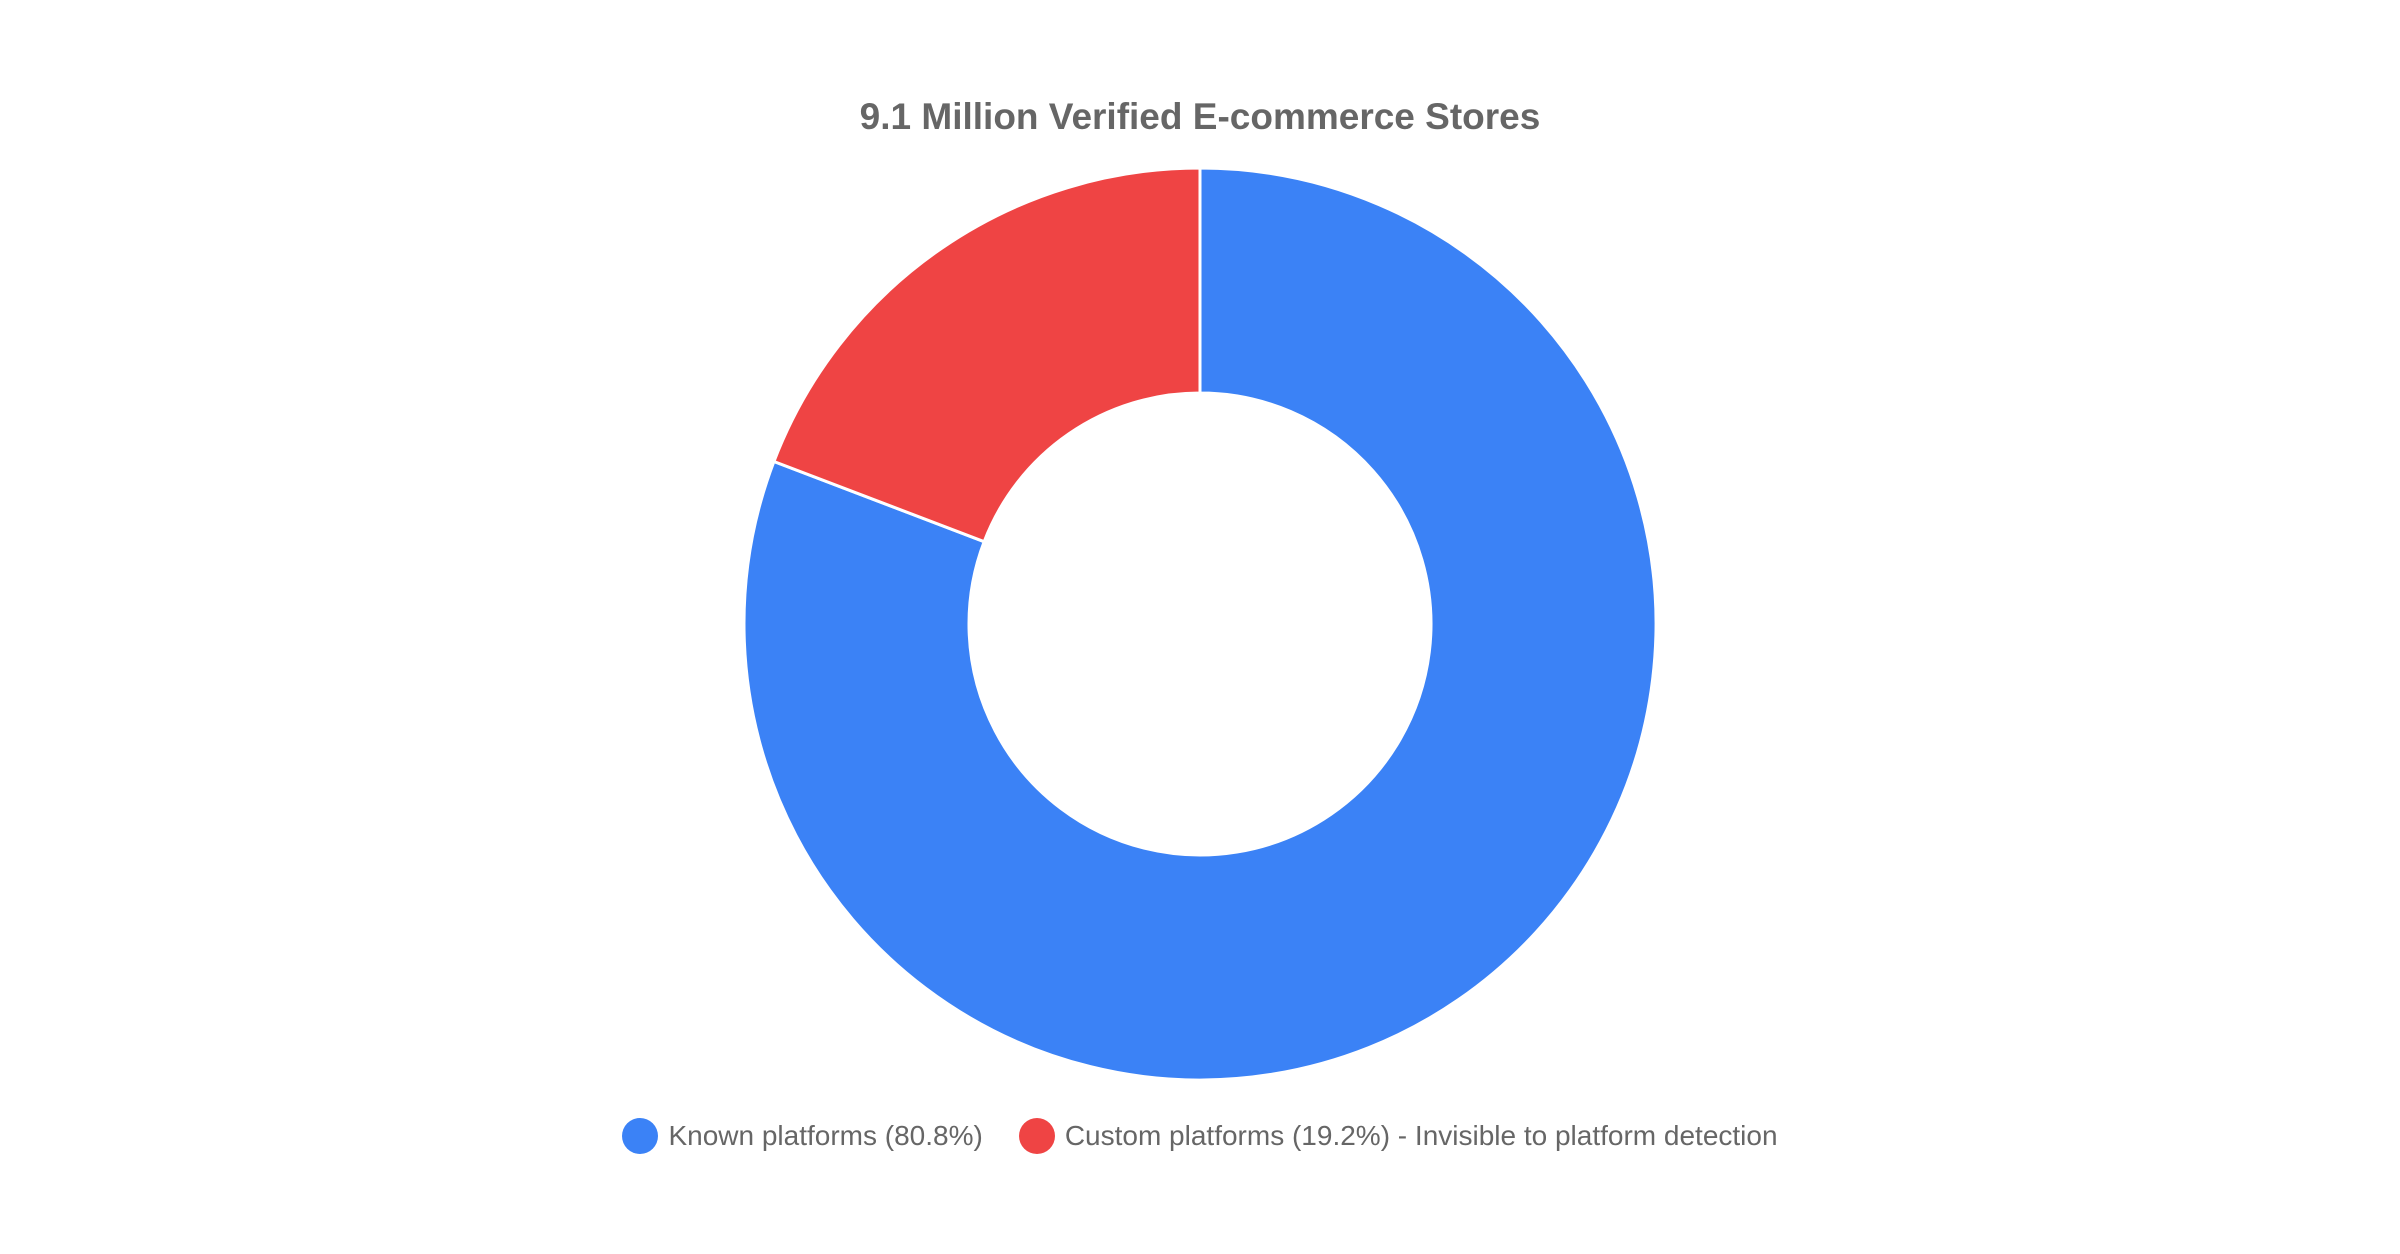  Describe the element at coordinates (825, 1135) in the screenshot. I see `legend-label: Known platforms (80.8%)` at that location.